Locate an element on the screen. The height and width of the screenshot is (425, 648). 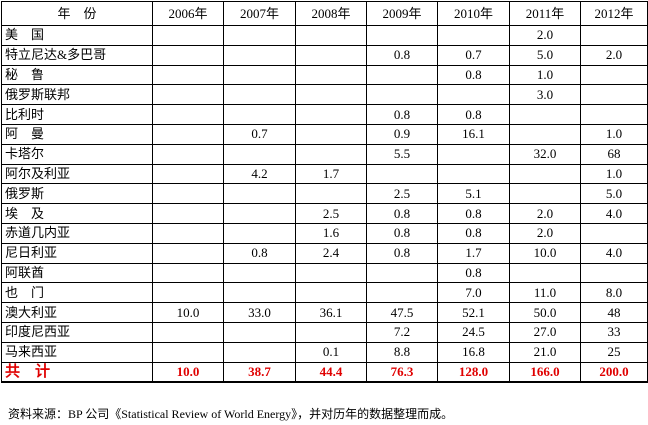
country-cell: 特立尼达&多巴哥 is located at coordinates (77, 55).